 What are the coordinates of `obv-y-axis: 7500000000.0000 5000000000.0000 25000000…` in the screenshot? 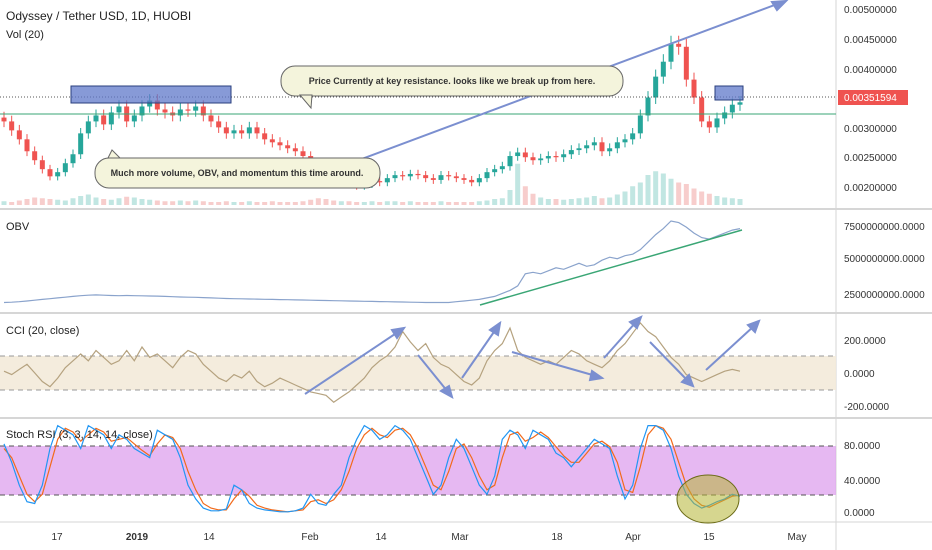 It's located at (884, 261).